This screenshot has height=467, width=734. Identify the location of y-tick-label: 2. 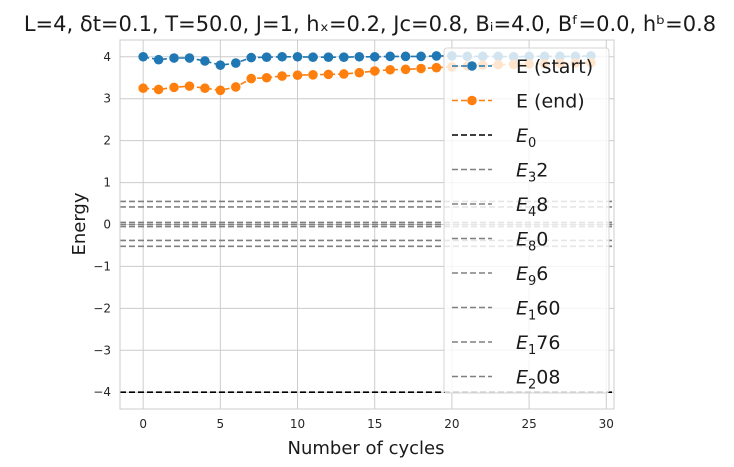
(107, 141).